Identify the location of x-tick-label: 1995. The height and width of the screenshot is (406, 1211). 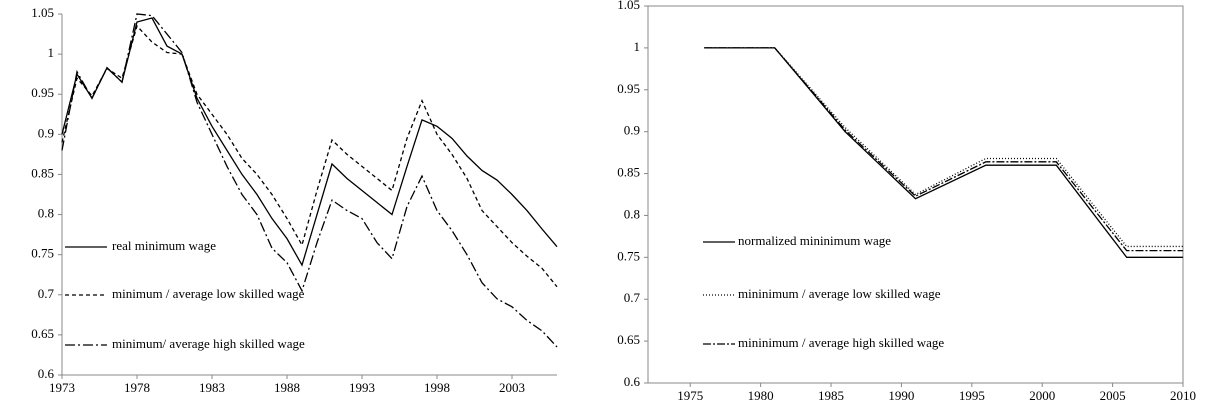
(972, 395).